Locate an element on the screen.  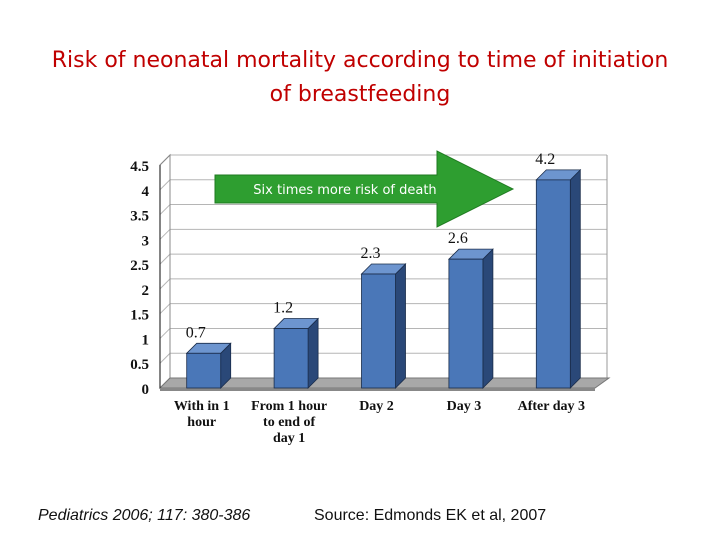
source-text: Source: Edmonds EK et al, 2007 is located at coordinates (430, 515).